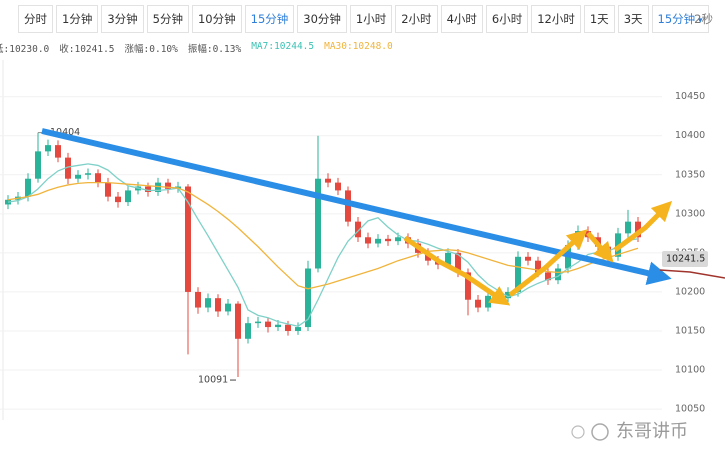 This screenshot has height=457, width=725. I want to click on y-tick-label: 10350, so click(690, 174).